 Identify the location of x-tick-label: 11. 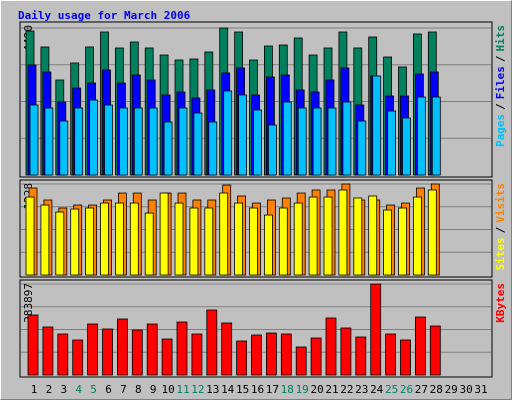
(182, 389).